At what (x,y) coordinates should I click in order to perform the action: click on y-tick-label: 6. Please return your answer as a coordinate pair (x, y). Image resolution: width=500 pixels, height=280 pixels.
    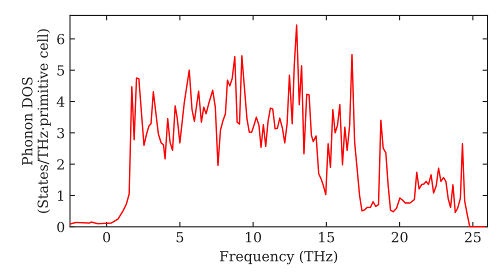
    Looking at the image, I should click on (60, 39).